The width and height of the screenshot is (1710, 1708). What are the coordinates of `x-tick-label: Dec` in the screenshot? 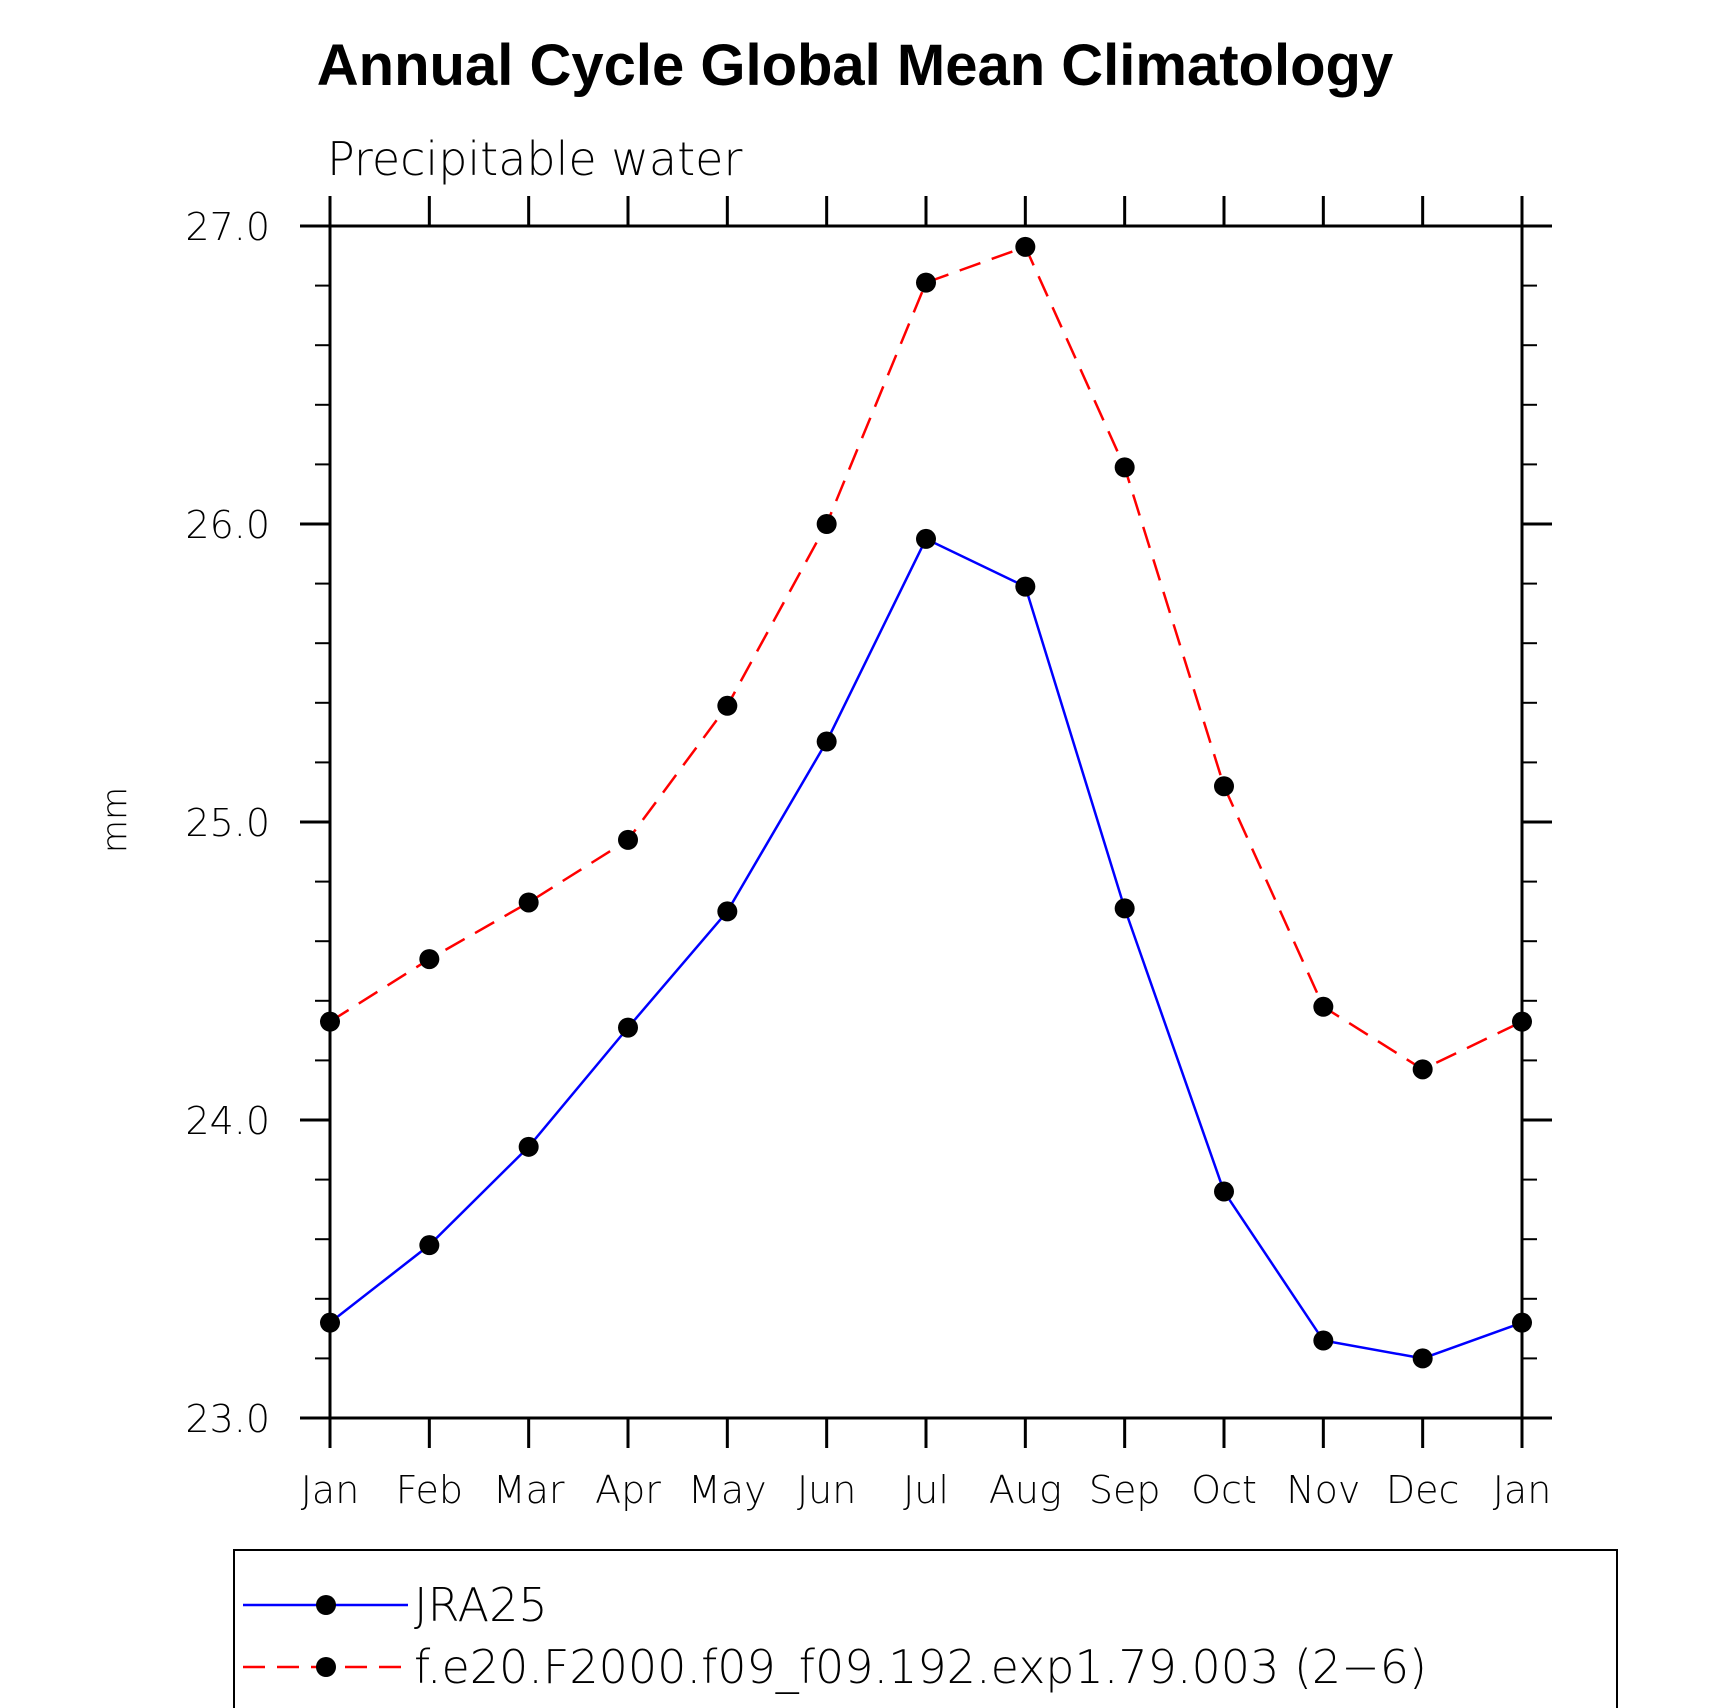 It's located at (1423, 1490).